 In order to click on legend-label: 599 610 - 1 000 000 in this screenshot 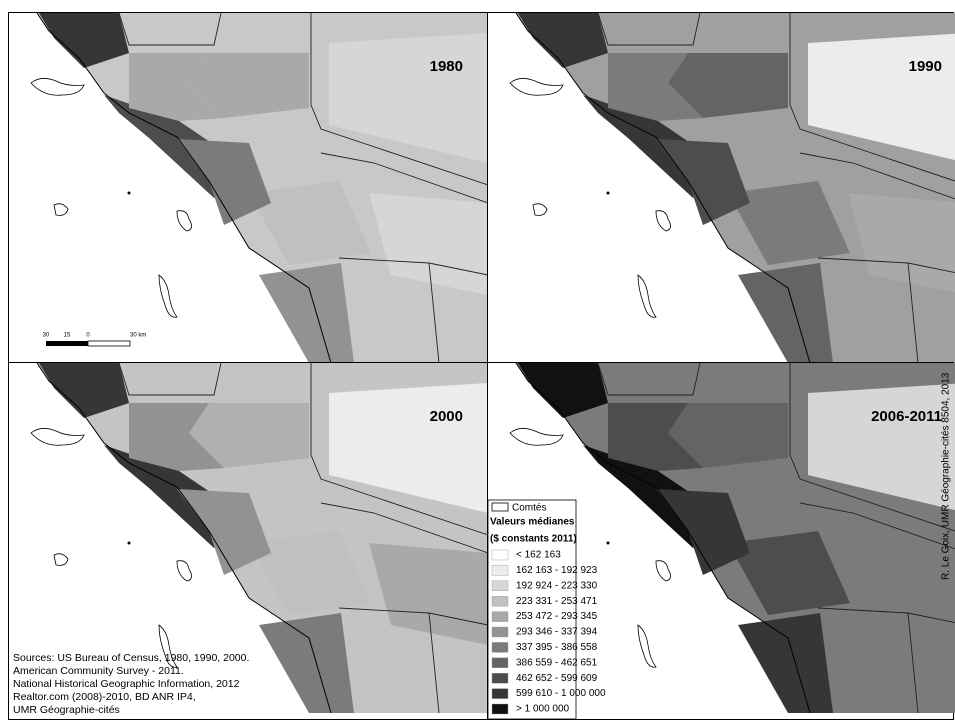, I will do `click(561, 693)`.